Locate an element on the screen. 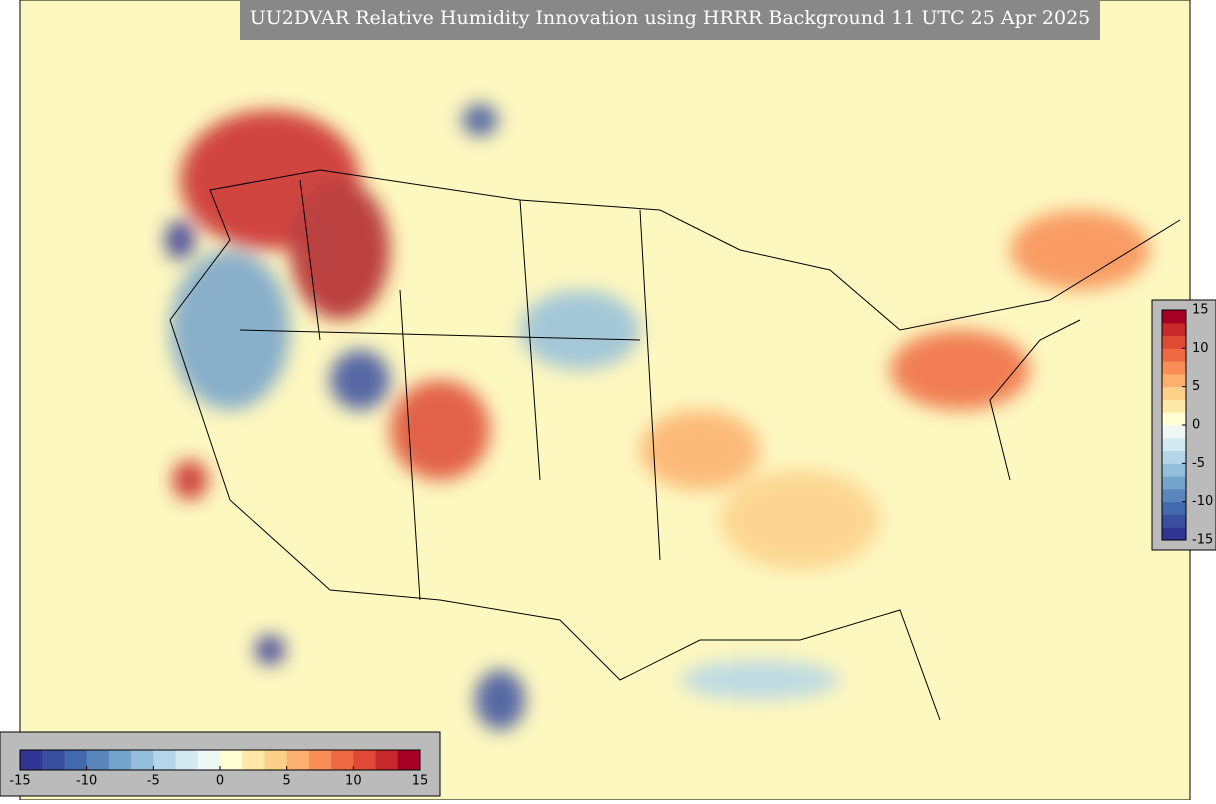 This screenshot has height=804, width=1216. title-box is located at coordinates (670, 20).